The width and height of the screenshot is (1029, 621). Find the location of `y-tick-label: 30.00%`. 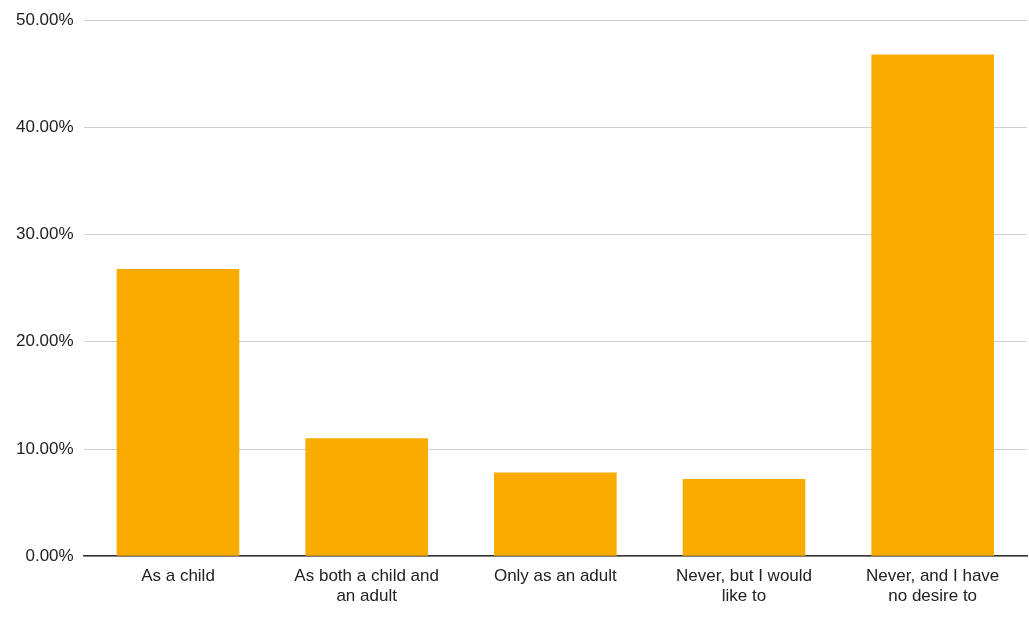

y-tick-label: 30.00% is located at coordinates (44, 234).